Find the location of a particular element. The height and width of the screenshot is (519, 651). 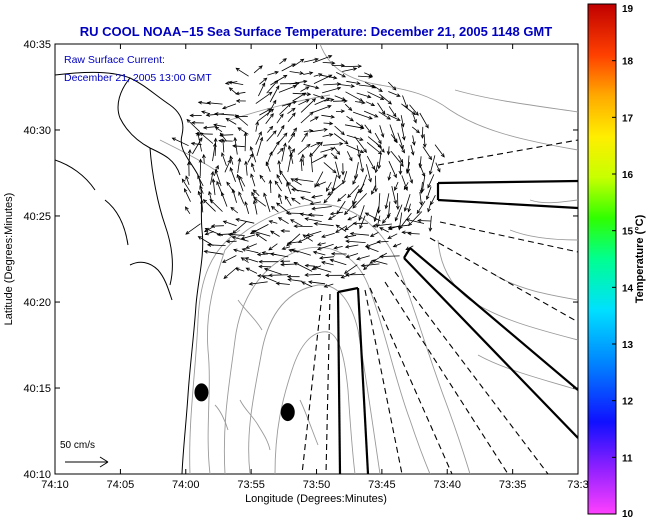

y-tick-label: 40:15 is located at coordinates (37, 389).